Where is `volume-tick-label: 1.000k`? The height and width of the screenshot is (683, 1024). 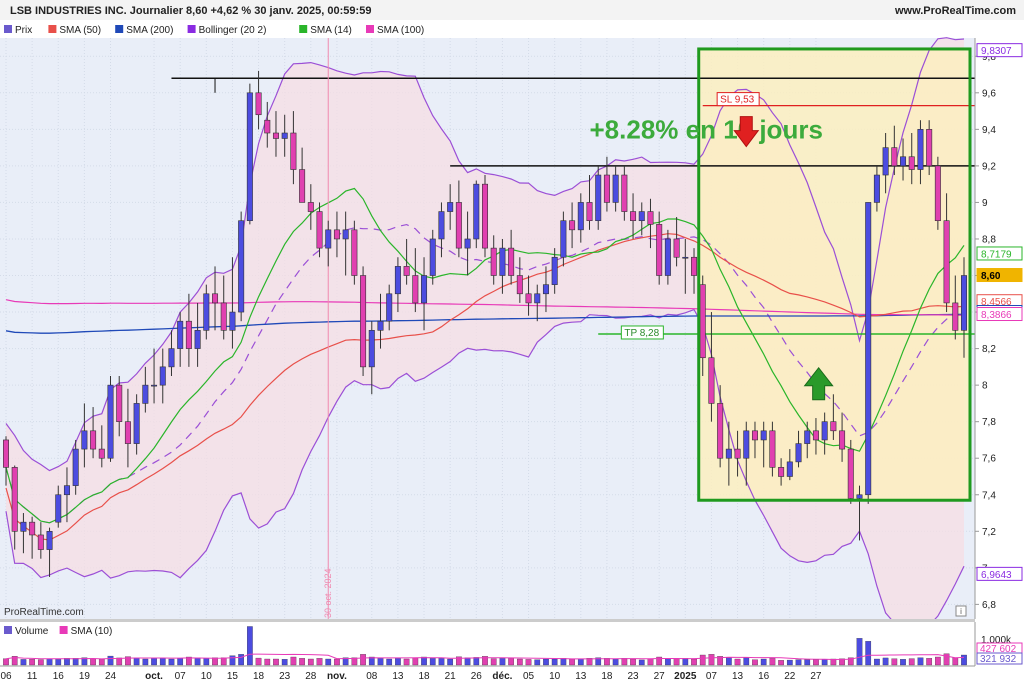 volume-tick-label: 1.000k is located at coordinates (996, 640).